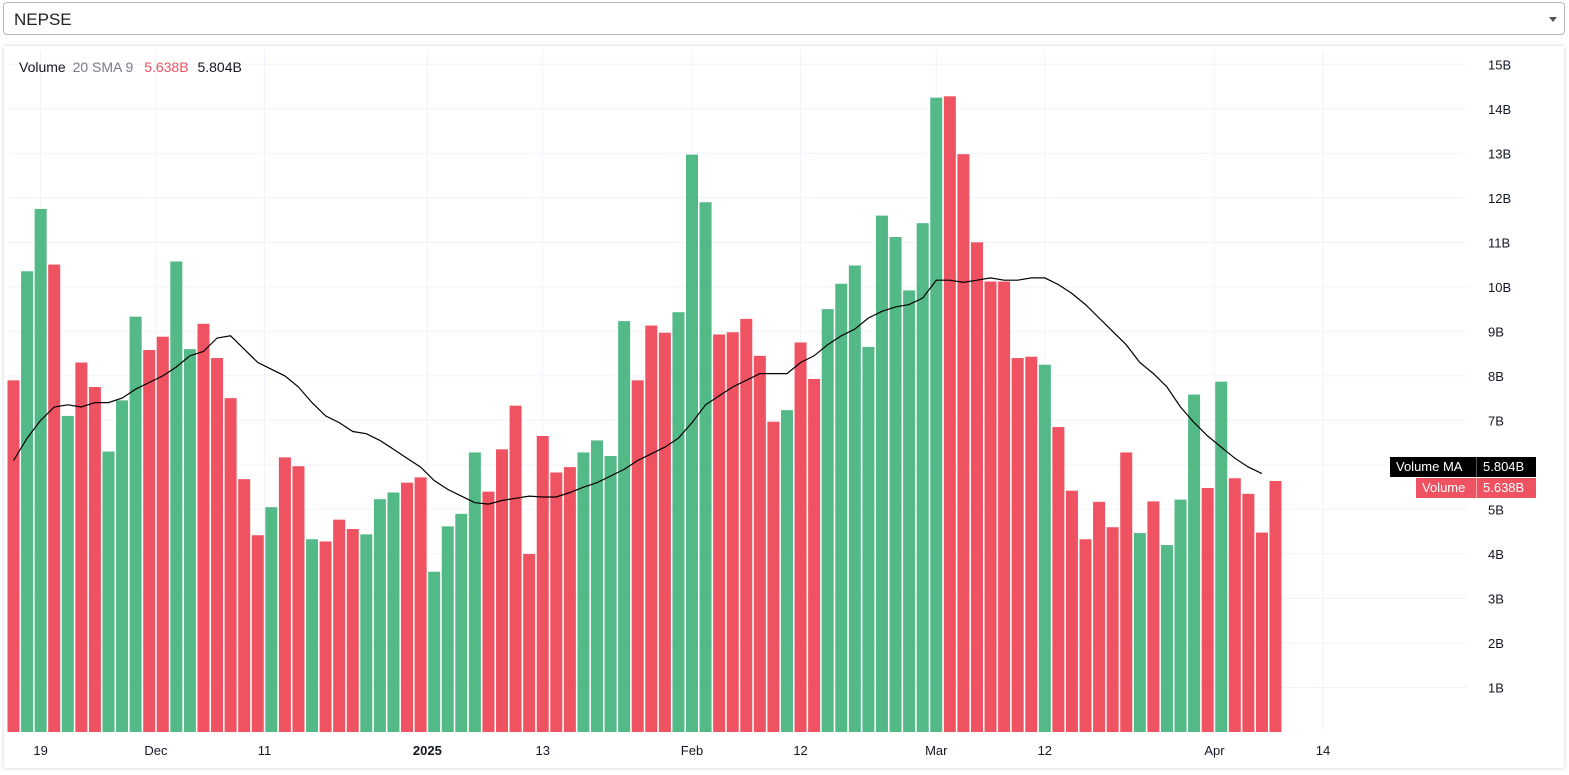 The height and width of the screenshot is (775, 1569). Describe the element at coordinates (1499, 64) in the screenshot. I see `y-tick-label: 15B` at that location.